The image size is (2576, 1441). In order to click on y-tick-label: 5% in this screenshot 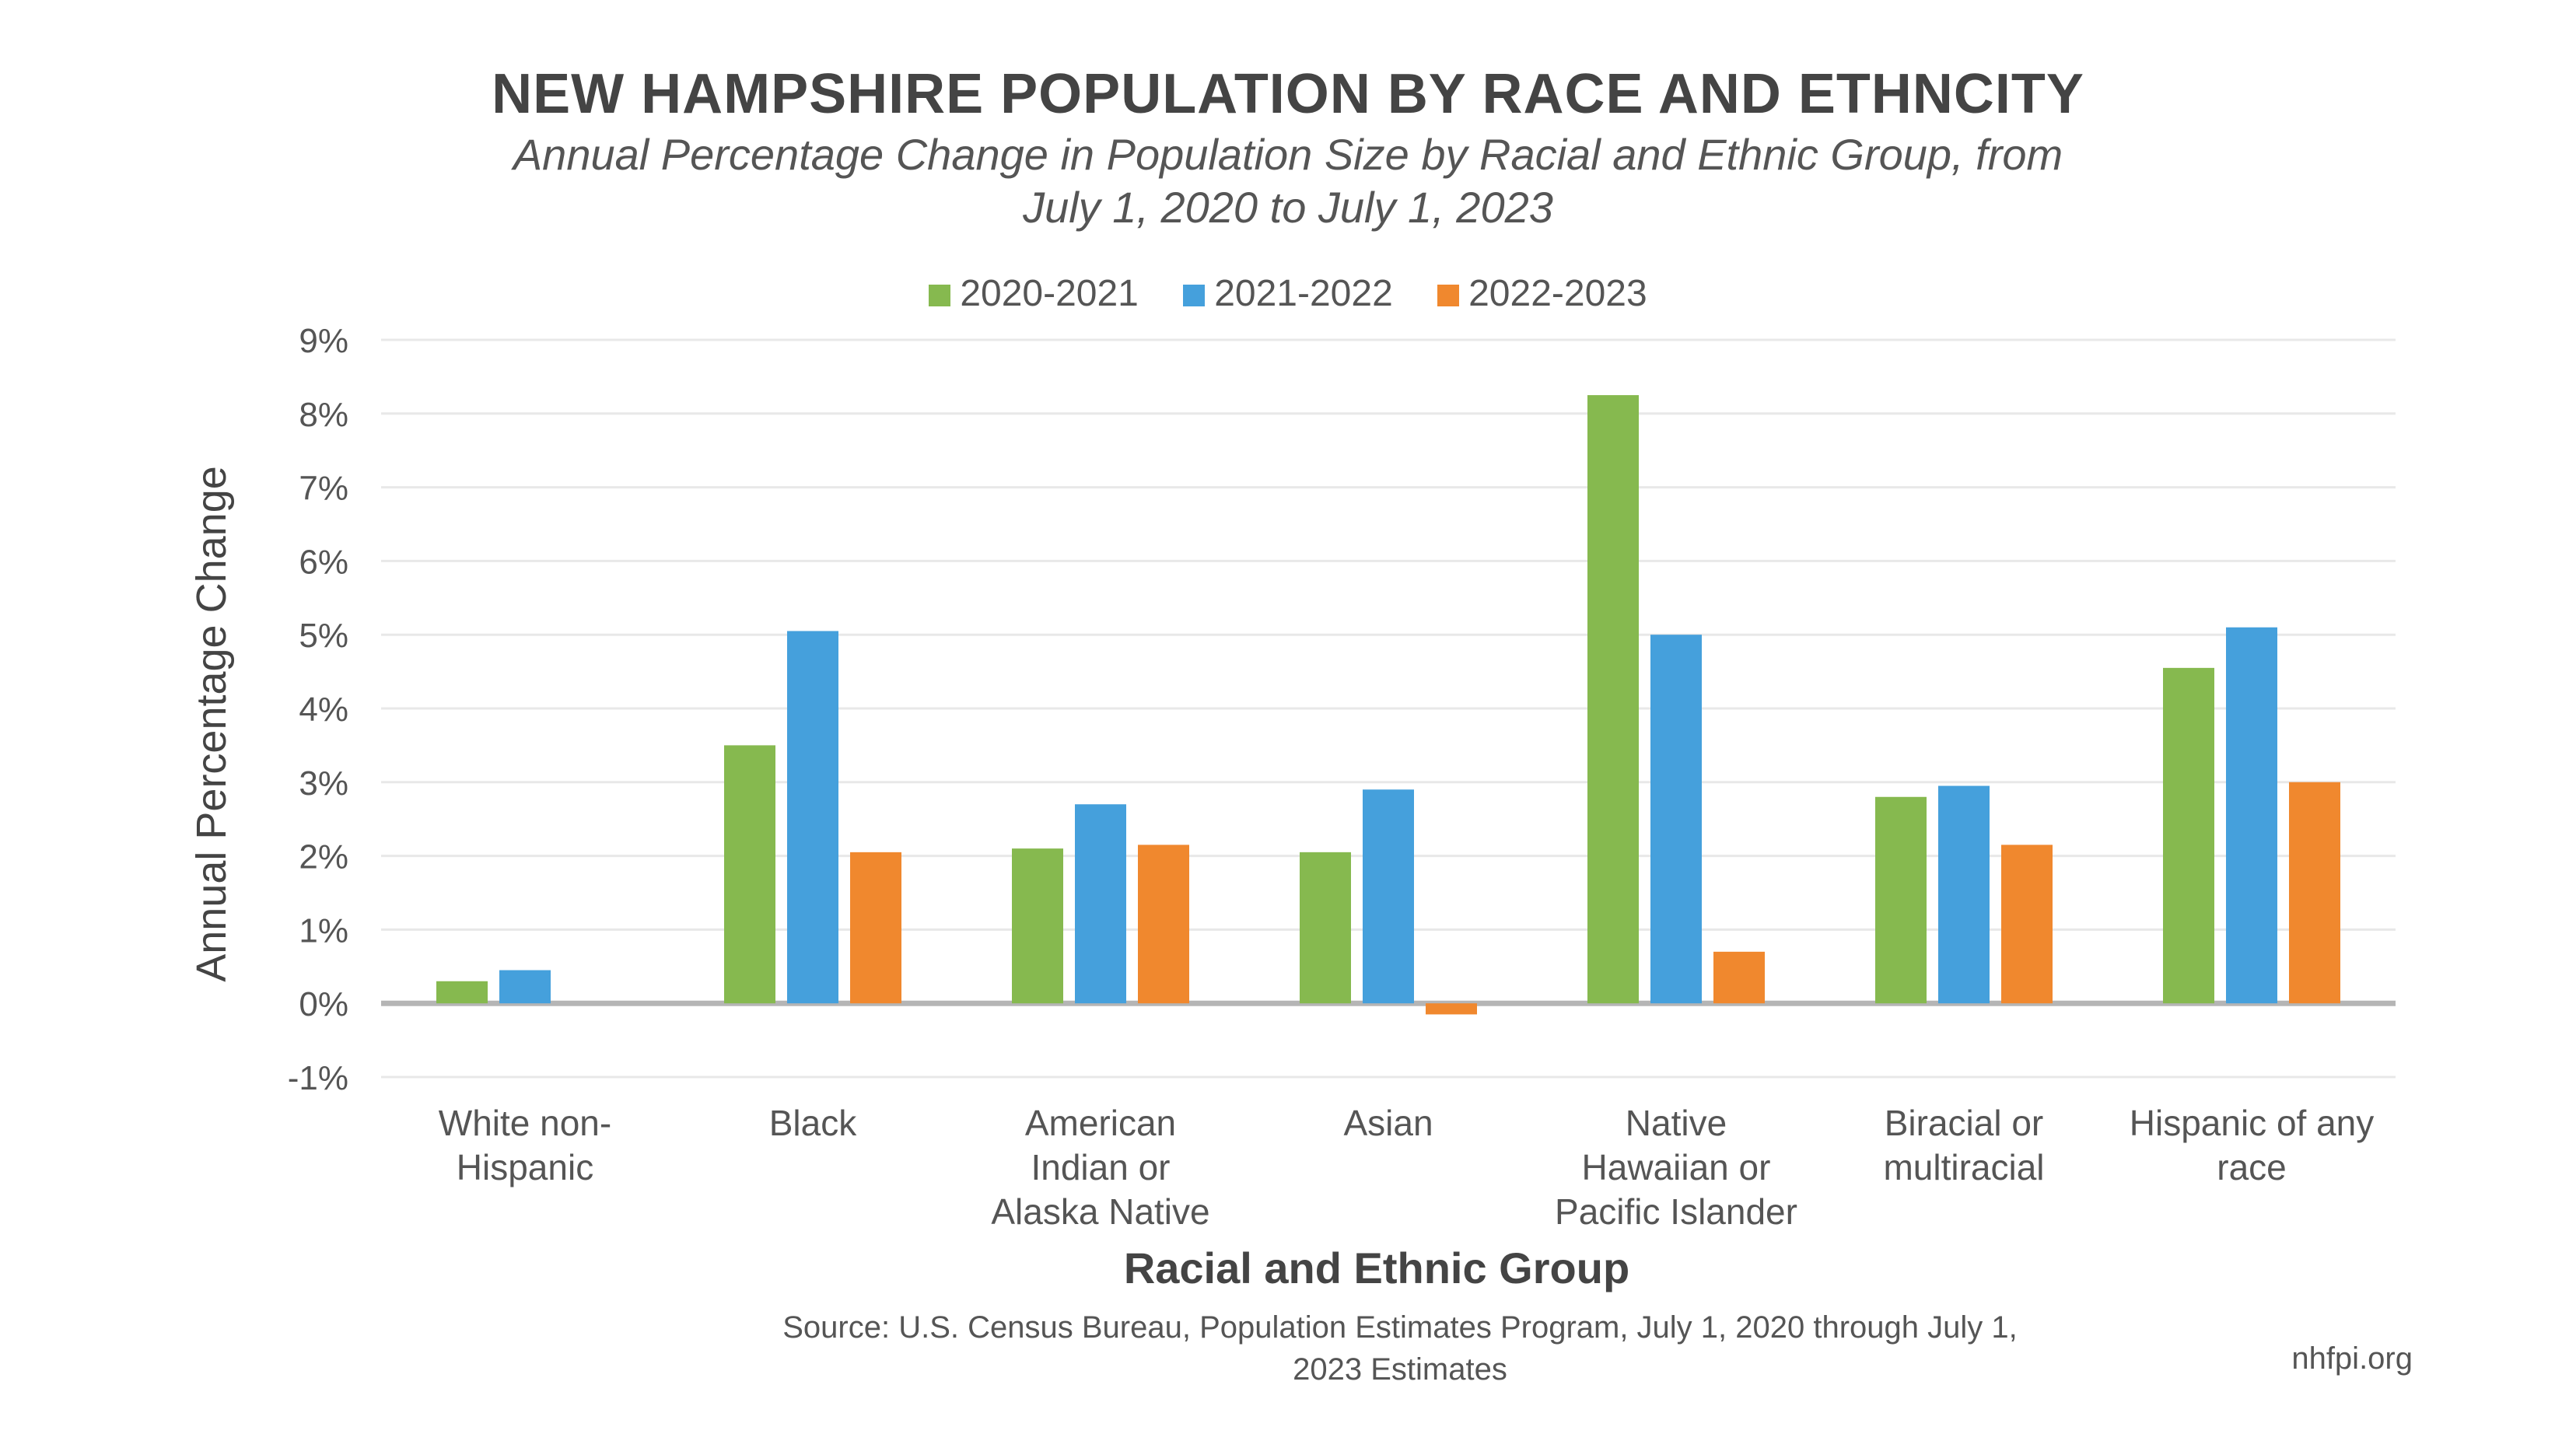, I will do `click(323, 636)`.